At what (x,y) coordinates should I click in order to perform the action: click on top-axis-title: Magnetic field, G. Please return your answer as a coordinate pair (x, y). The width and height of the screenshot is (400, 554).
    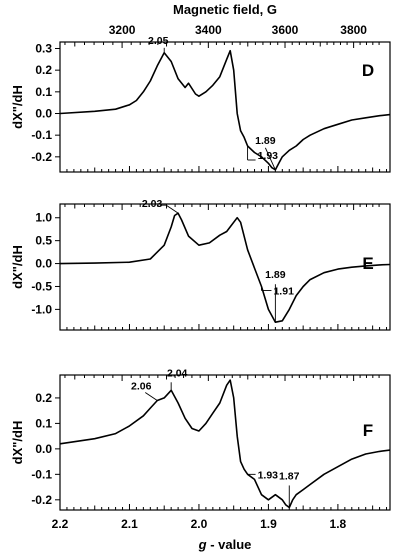
    Looking at the image, I should click on (225, 9).